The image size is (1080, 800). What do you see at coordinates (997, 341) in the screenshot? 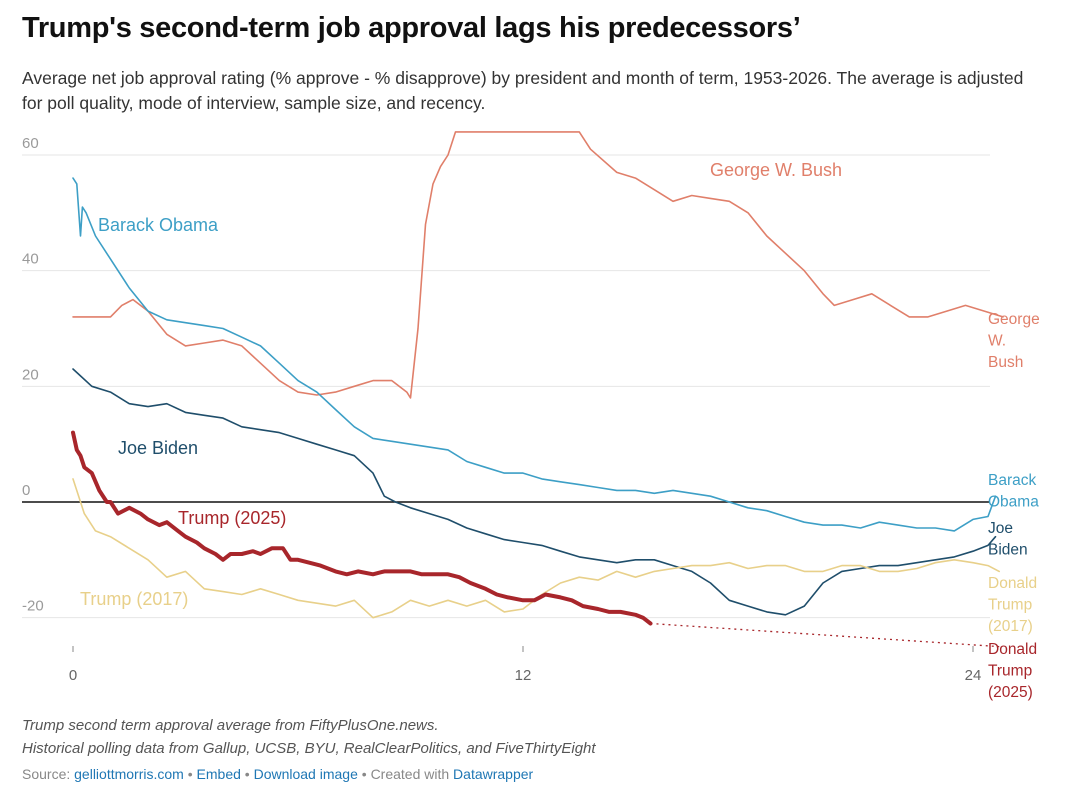
I see `end-label-line: W.` at bounding box center [997, 341].